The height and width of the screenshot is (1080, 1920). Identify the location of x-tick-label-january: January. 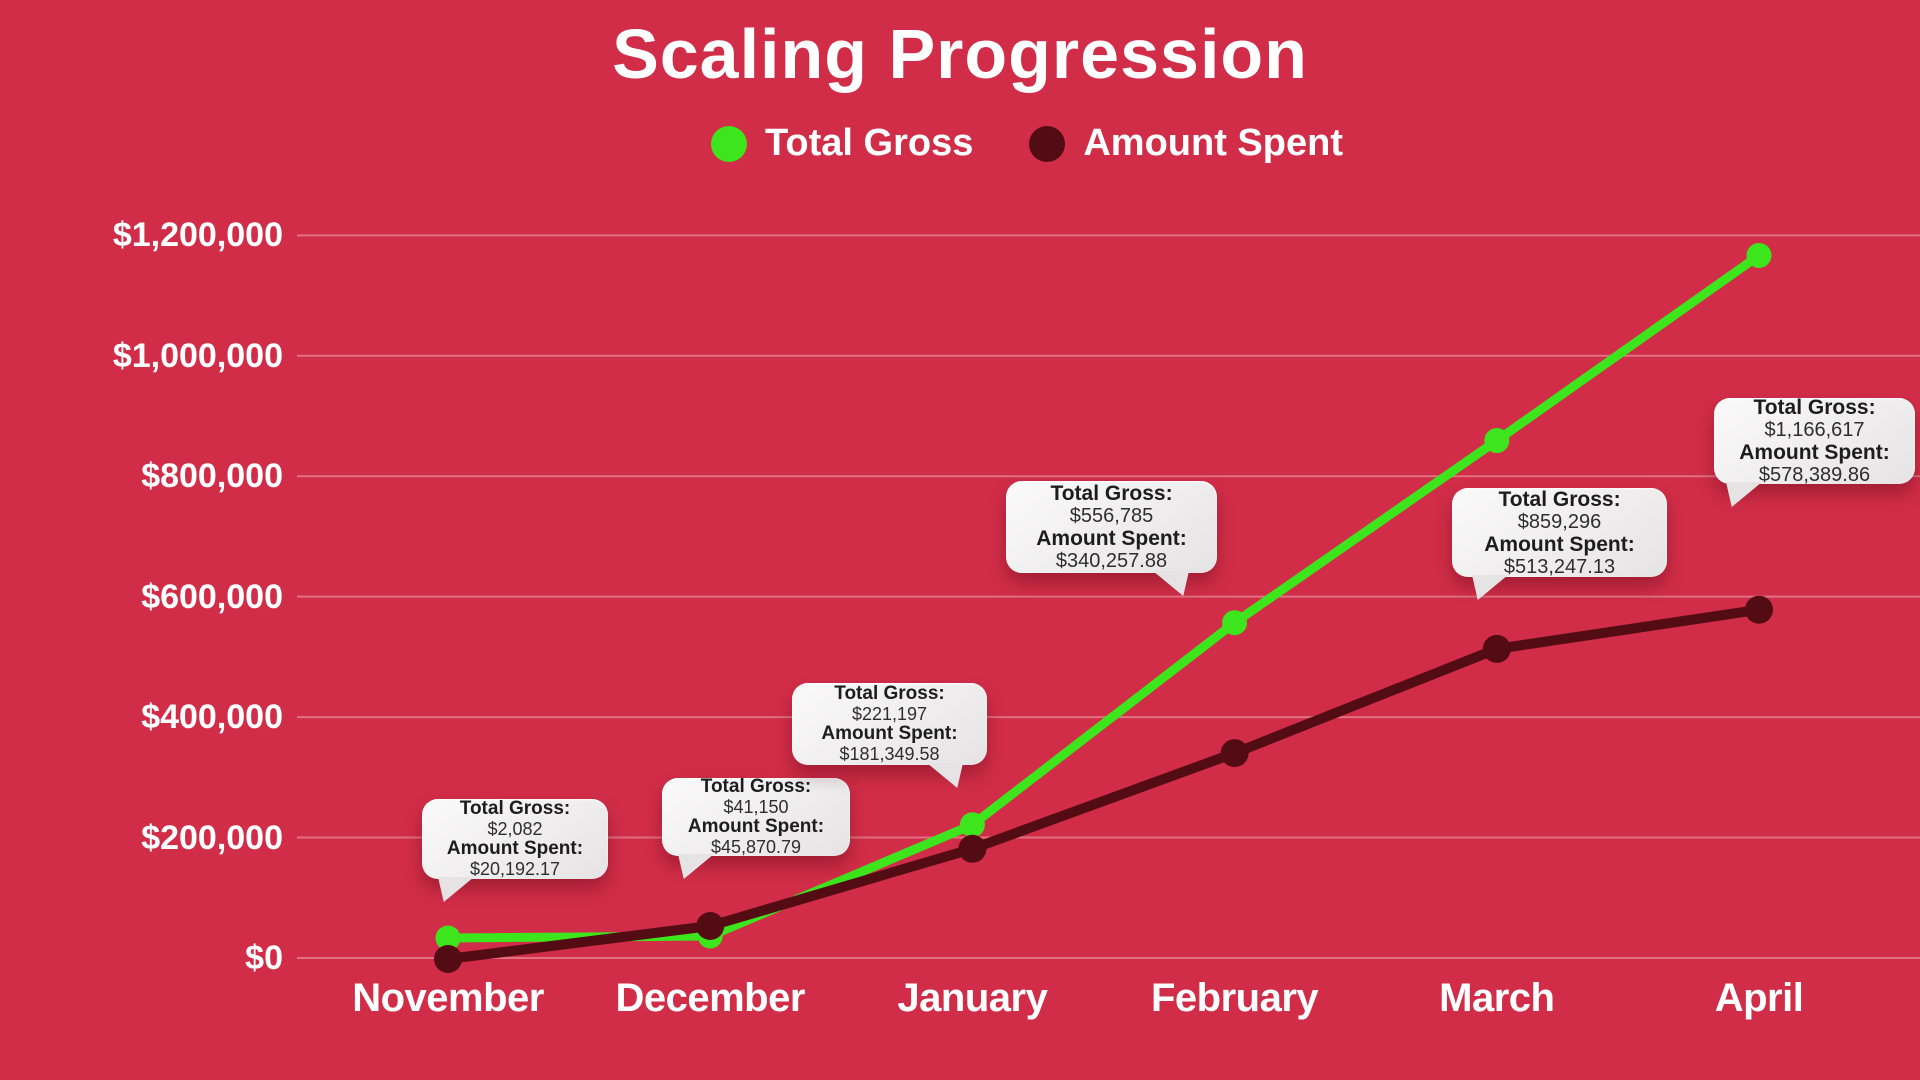
(972, 998).